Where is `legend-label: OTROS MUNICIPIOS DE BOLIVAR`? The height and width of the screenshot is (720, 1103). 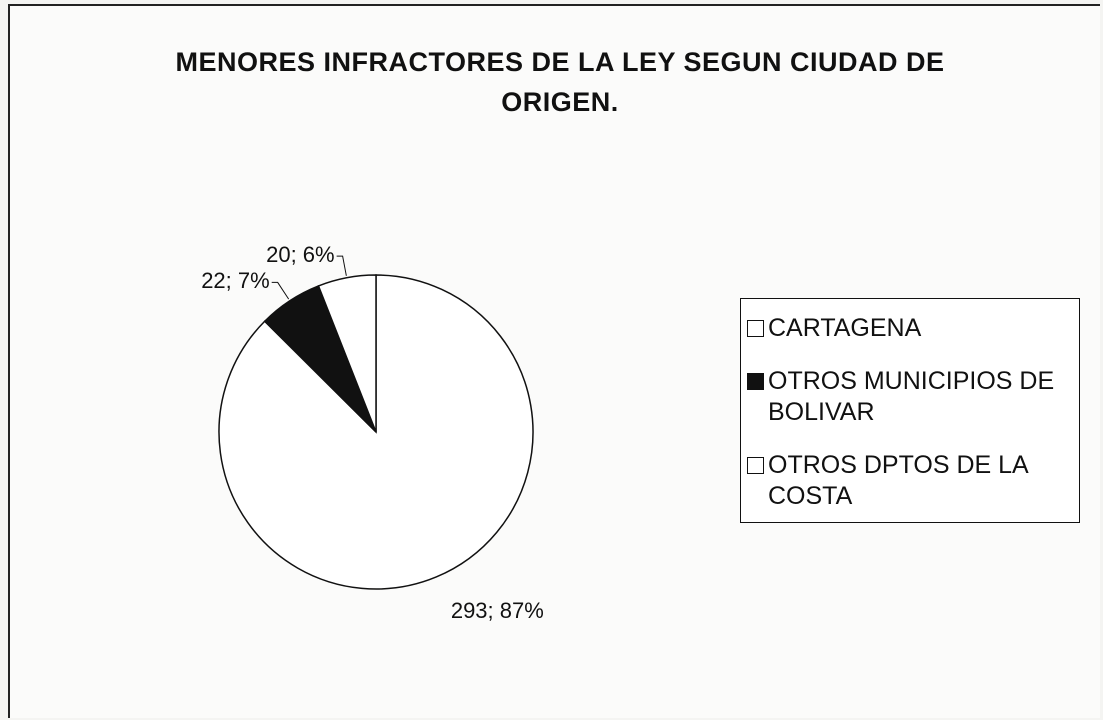
legend-label: OTROS MUNICIPIOS DE BOLIVAR is located at coordinates (911, 396).